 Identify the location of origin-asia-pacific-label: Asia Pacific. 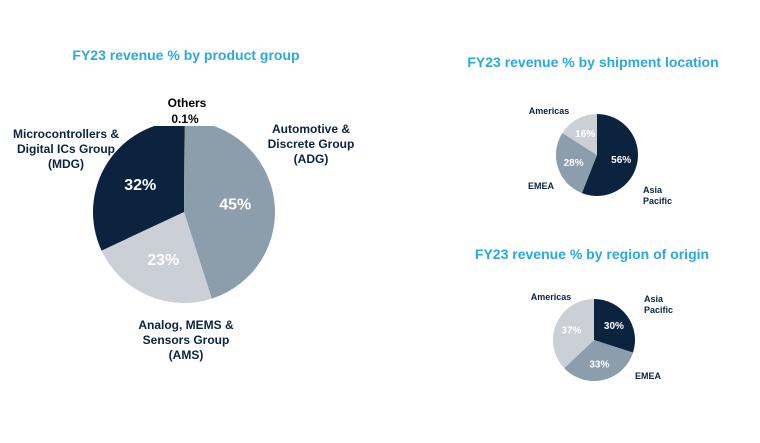
(659, 305).